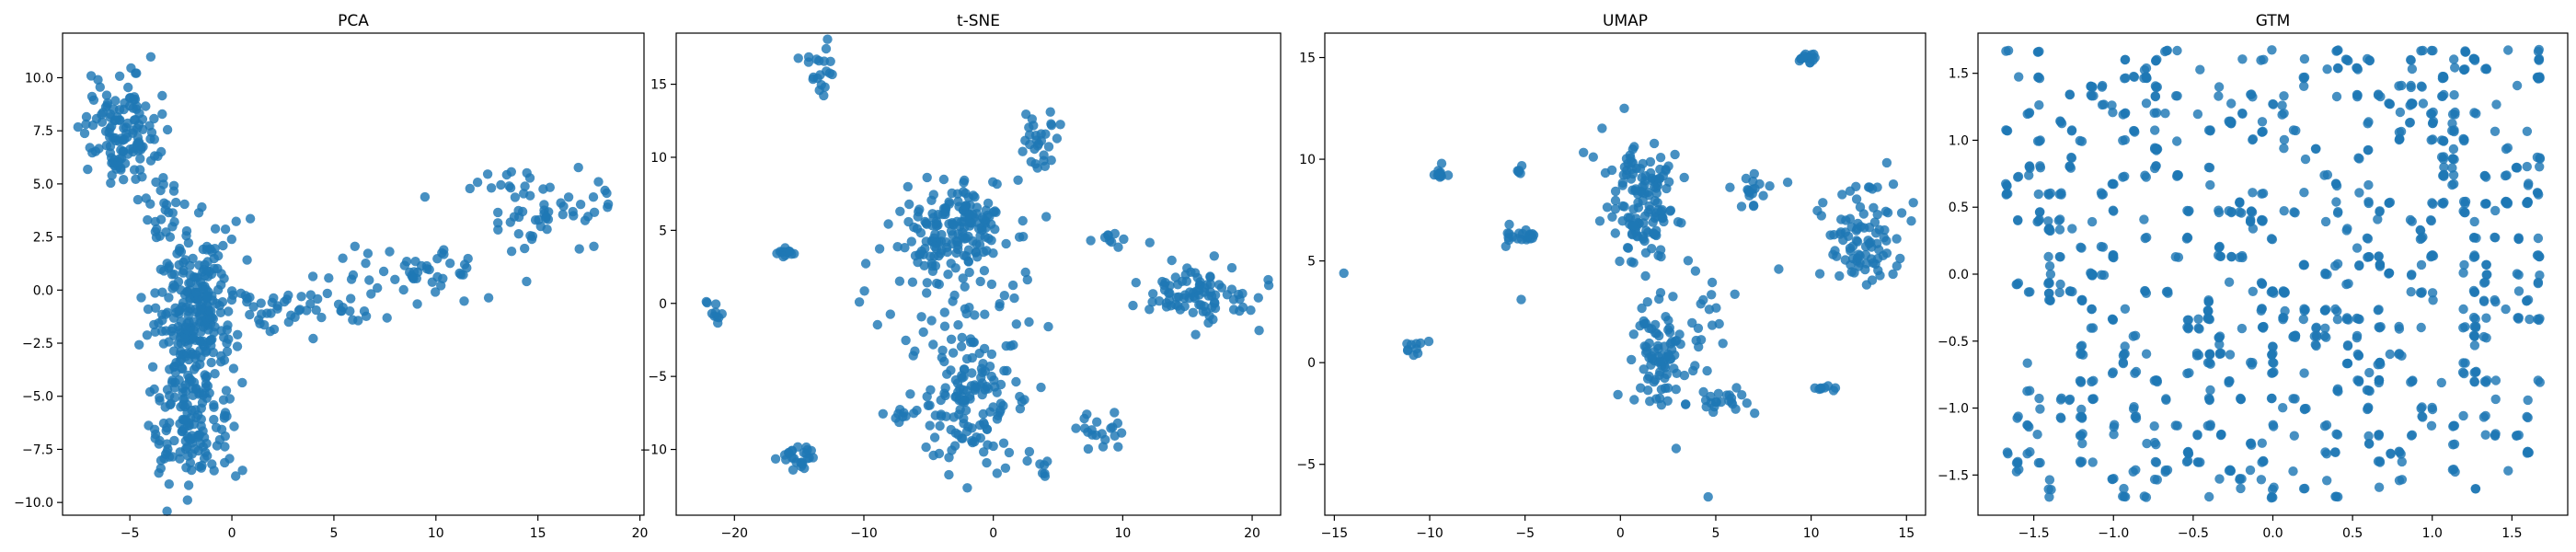 Image resolution: width=2576 pixels, height=552 pixels. What do you see at coordinates (353, 21) in the screenshot?
I see `pca-title: PCA` at bounding box center [353, 21].